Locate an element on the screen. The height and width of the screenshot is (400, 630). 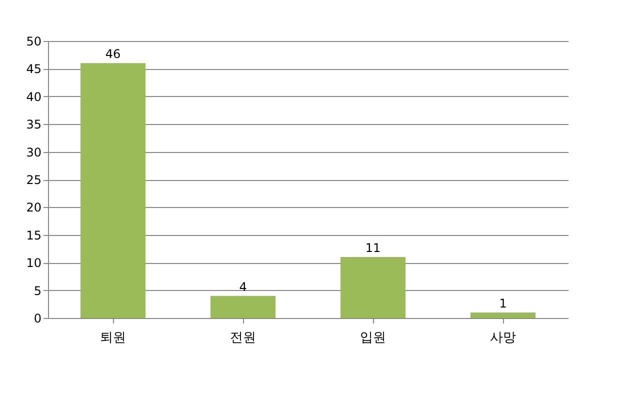
y-tick-label: 30 is located at coordinates (34, 152).